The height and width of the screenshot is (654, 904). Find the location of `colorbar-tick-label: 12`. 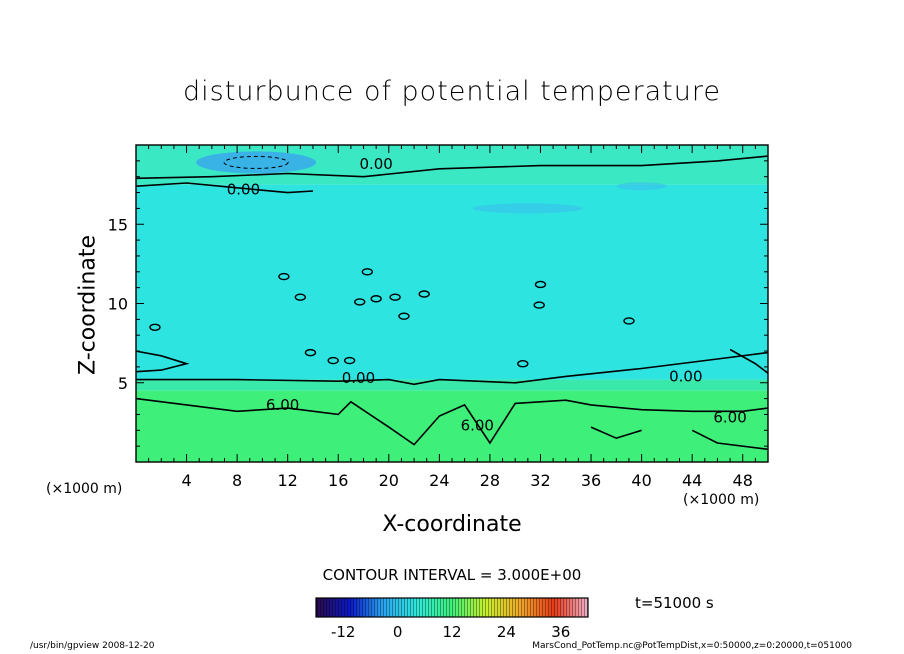

colorbar-tick-label: 12 is located at coordinates (451, 632).